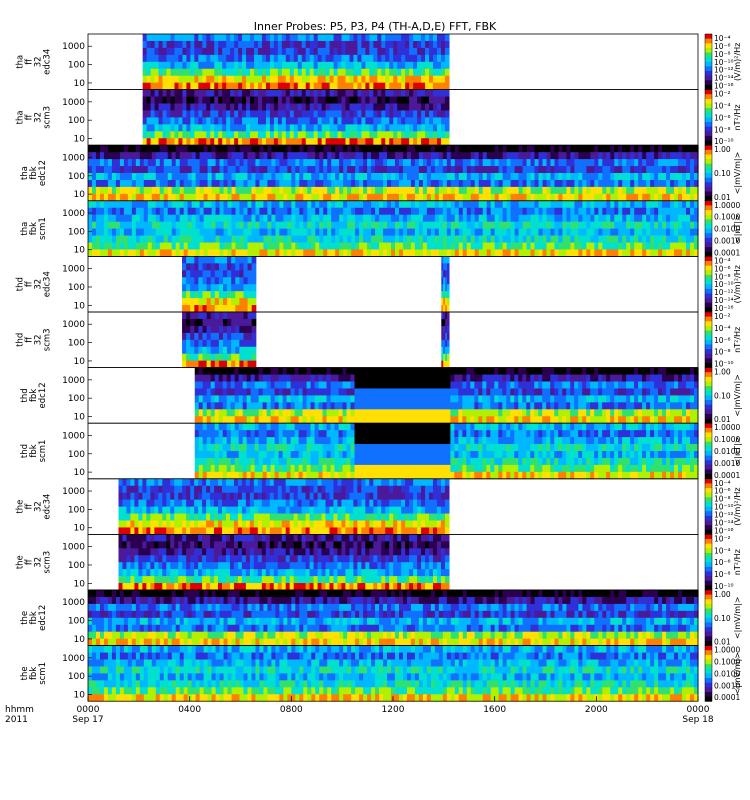 The width and height of the screenshot is (750, 800). Describe the element at coordinates (708, 60) in the screenshot. I see `panel-tha-ff-32-edc34-colorbar-seg` at that location.